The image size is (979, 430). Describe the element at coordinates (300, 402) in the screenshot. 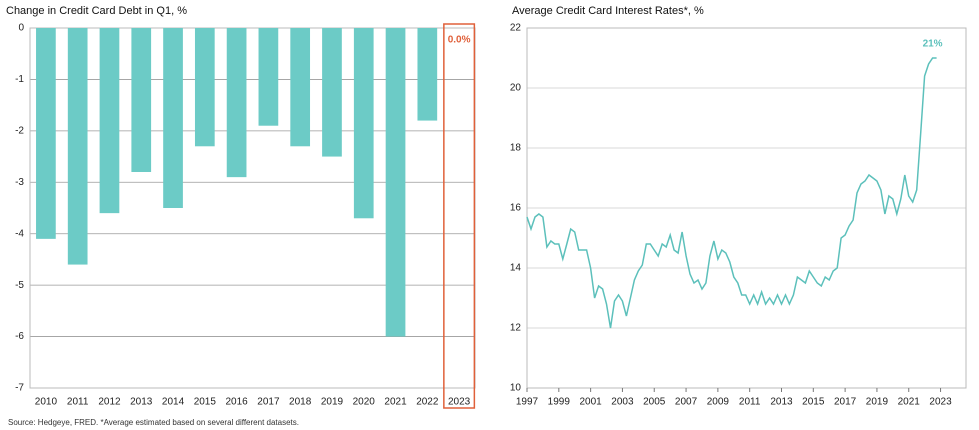

I see `x-tick-label: 2018` at that location.